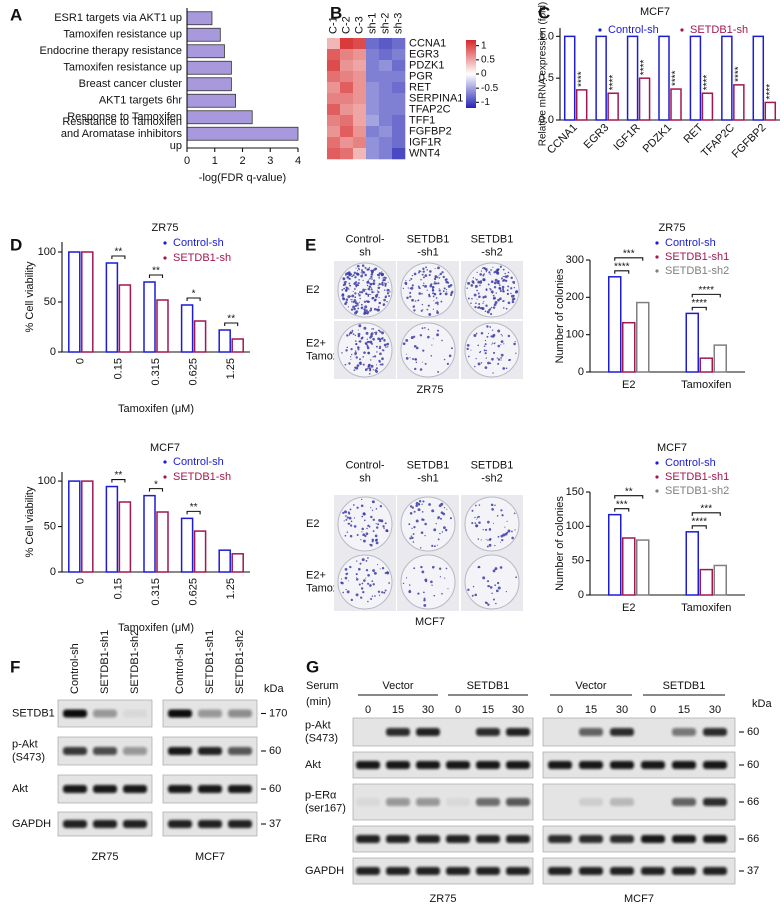  What do you see at coordinates (694, 133) in the screenshot?
I see `x-tick-label: RET` at bounding box center [694, 133].